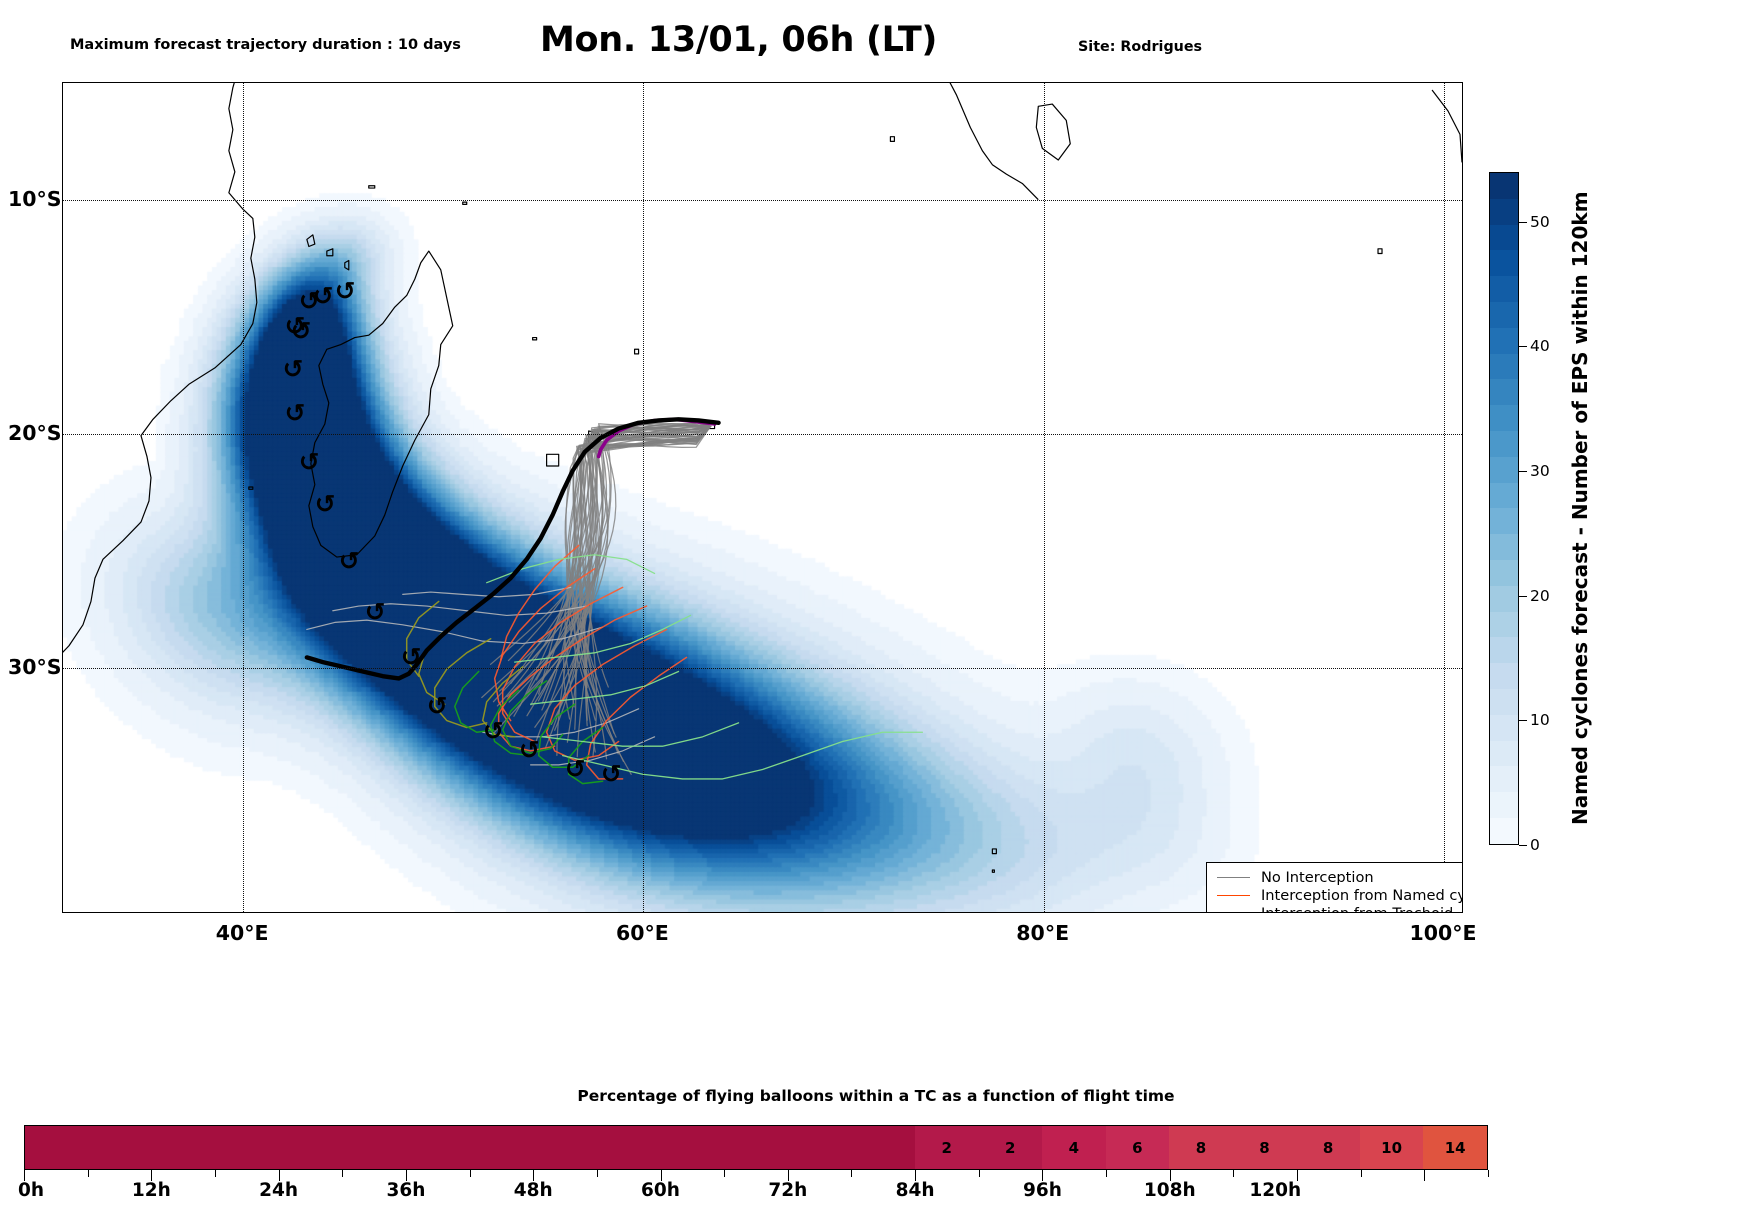  What do you see at coordinates (330, 252) in the screenshot?
I see `coastline-moheli` at bounding box center [330, 252].